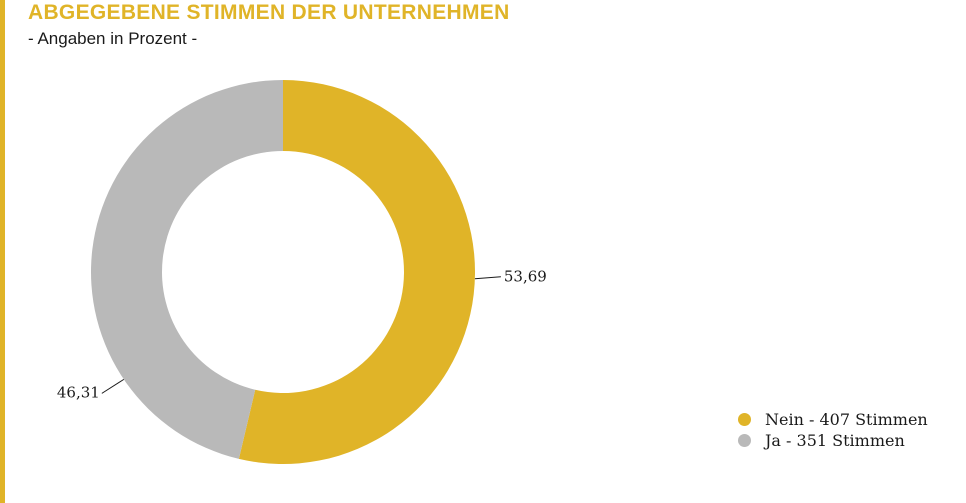  I want to click on chart-subtitle: - Angaben in Prozent -, so click(113, 38).